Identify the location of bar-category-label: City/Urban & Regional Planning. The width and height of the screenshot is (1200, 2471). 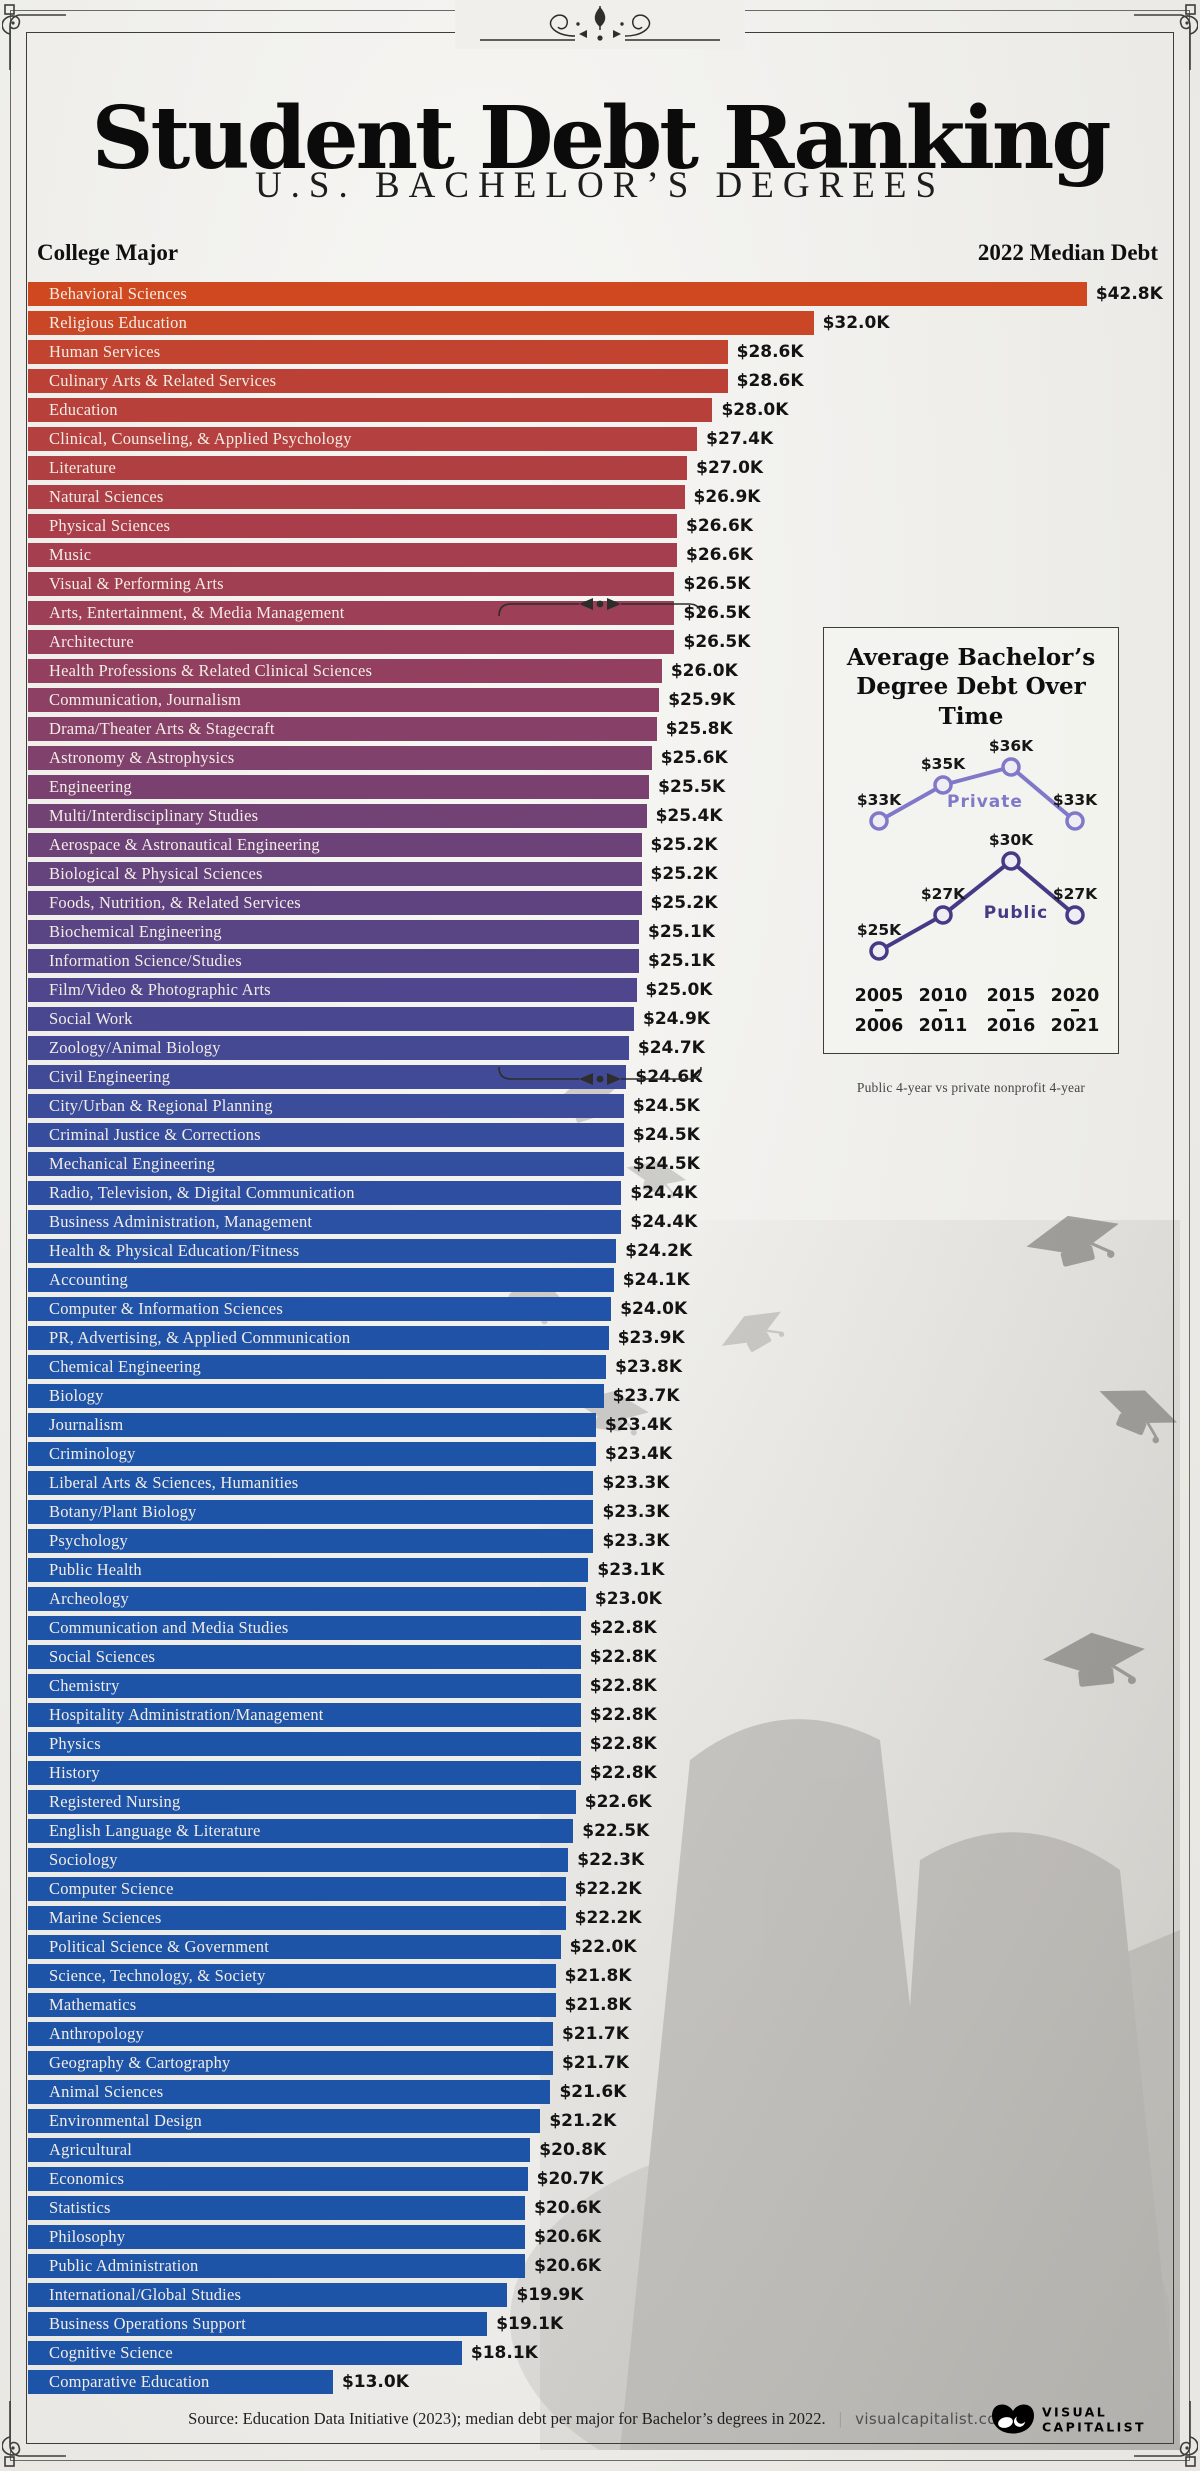
(161, 1105).